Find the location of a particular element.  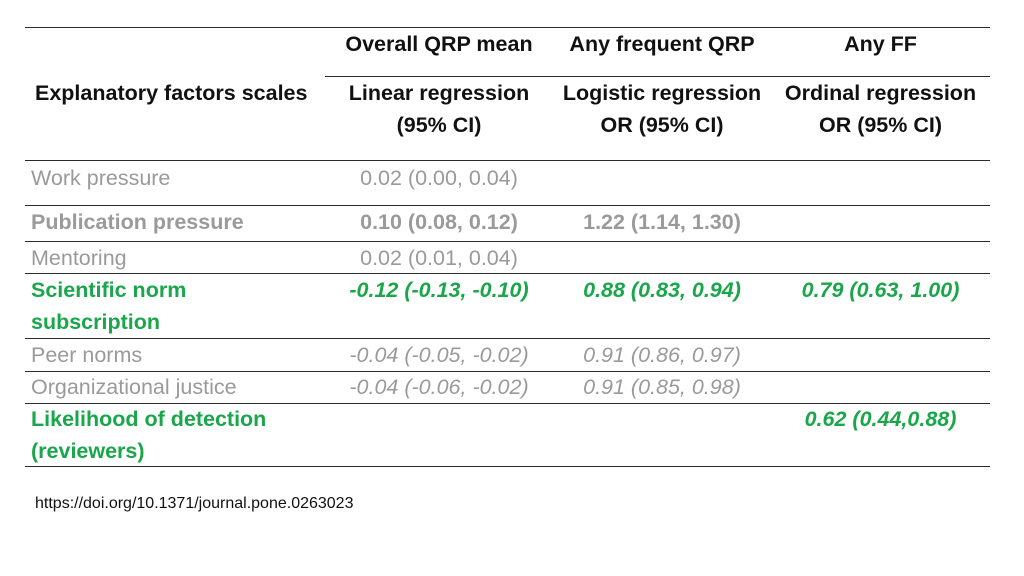

table-top-rule is located at coordinates (507, 27).